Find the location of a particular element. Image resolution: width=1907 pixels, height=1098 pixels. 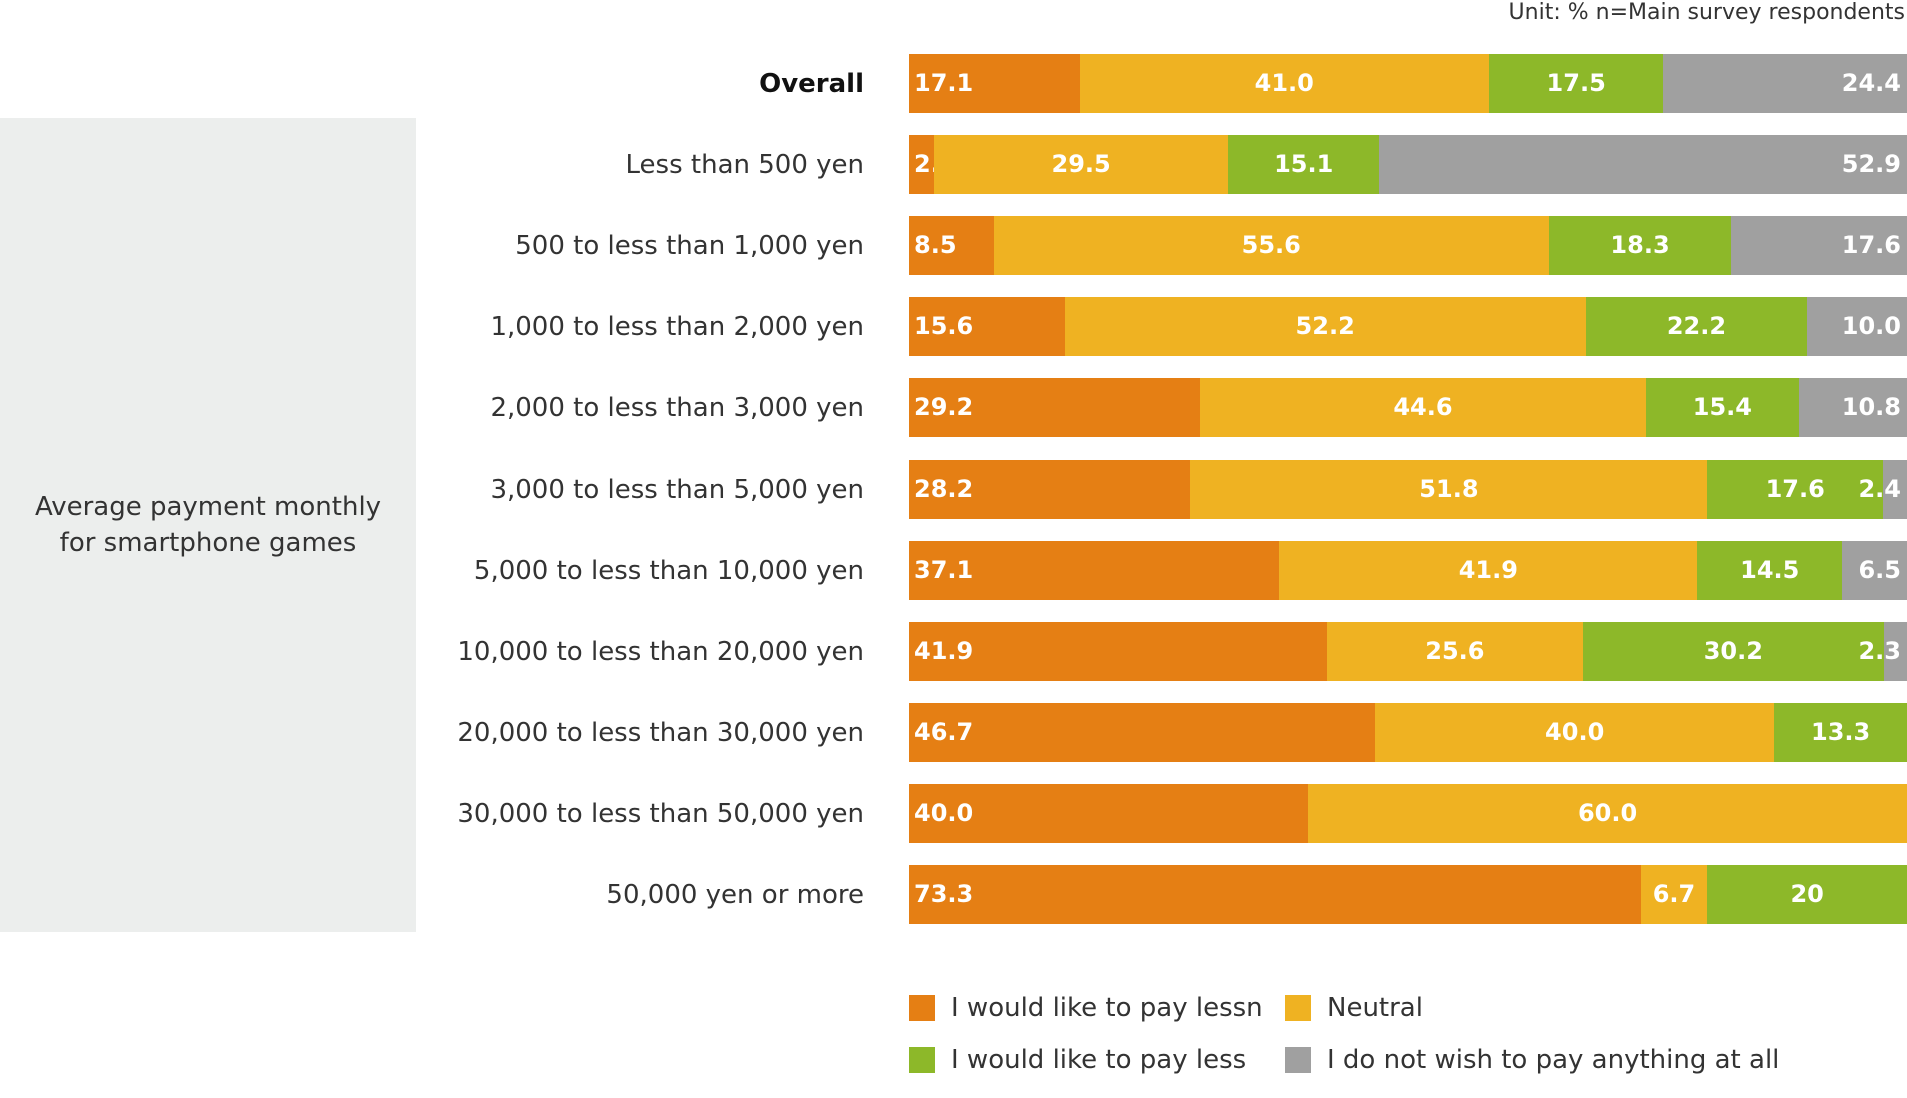

data-label: 60.0 is located at coordinates (1607, 813).